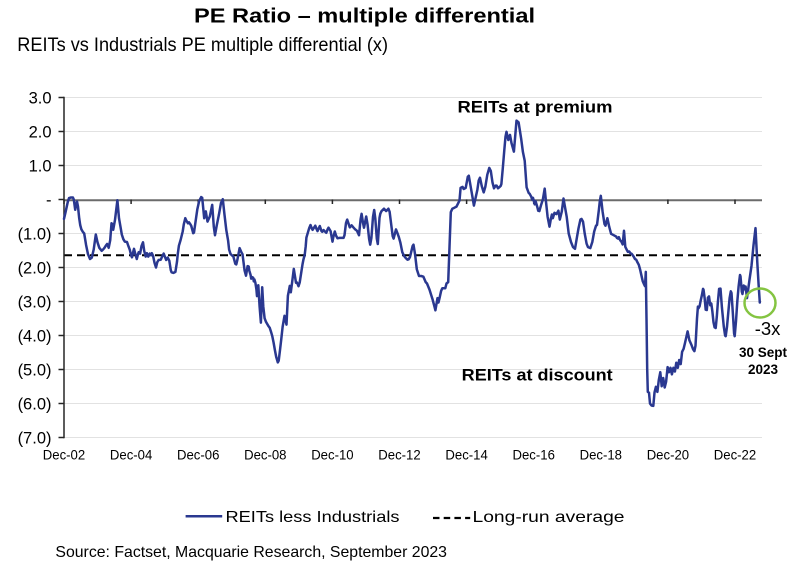  What do you see at coordinates (35, 302) in the screenshot?
I see `svg-text: (3.0)` at bounding box center [35, 302].